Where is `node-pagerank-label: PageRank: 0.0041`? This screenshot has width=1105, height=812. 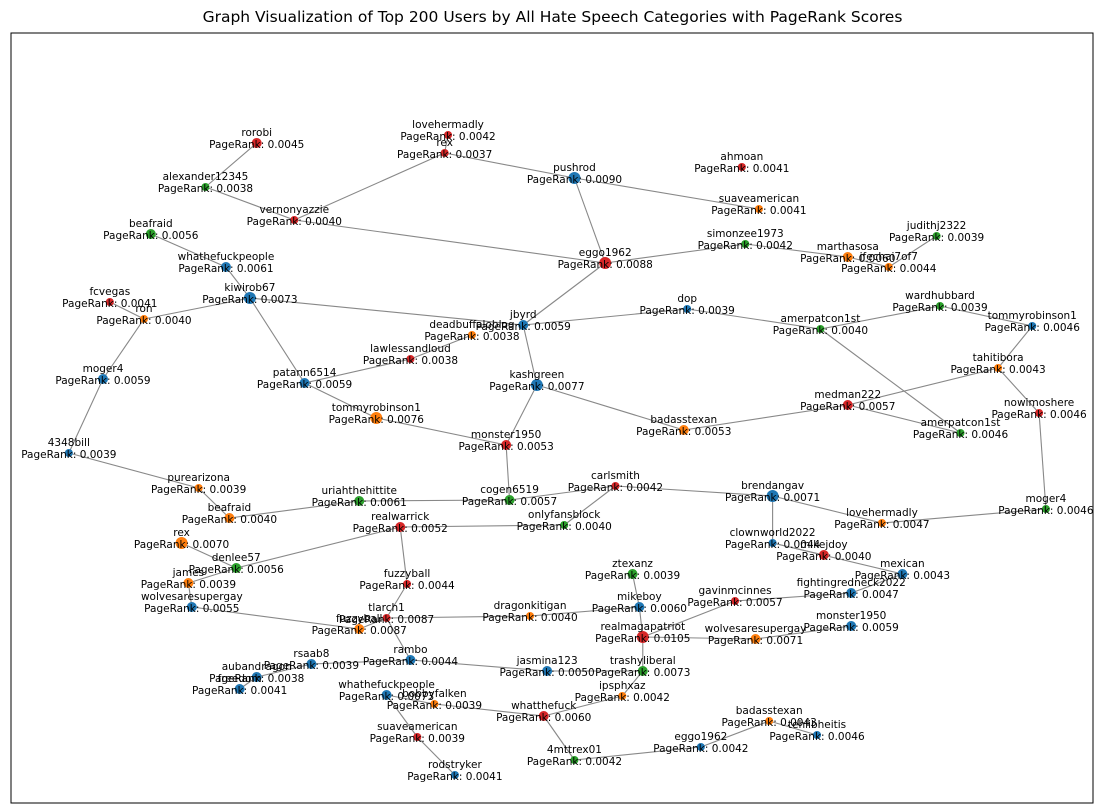 node-pagerank-label: PageRank: 0.0041 is located at coordinates (239, 691).